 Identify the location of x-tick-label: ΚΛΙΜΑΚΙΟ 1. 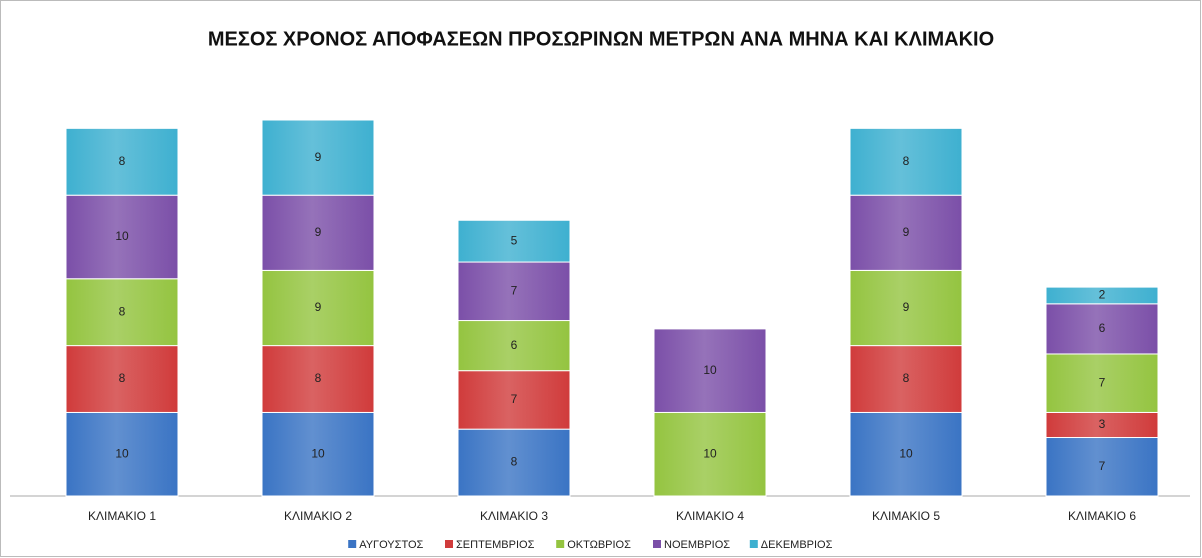
(122, 516).